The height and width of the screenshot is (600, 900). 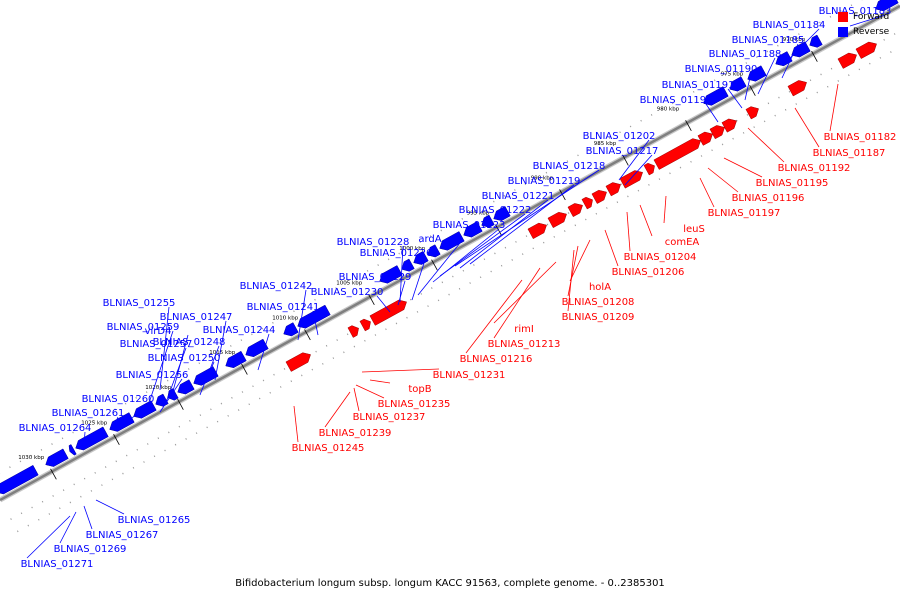 I want to click on reverse-gene-label-7: BLNIAS_01202, so click(x=619, y=136).